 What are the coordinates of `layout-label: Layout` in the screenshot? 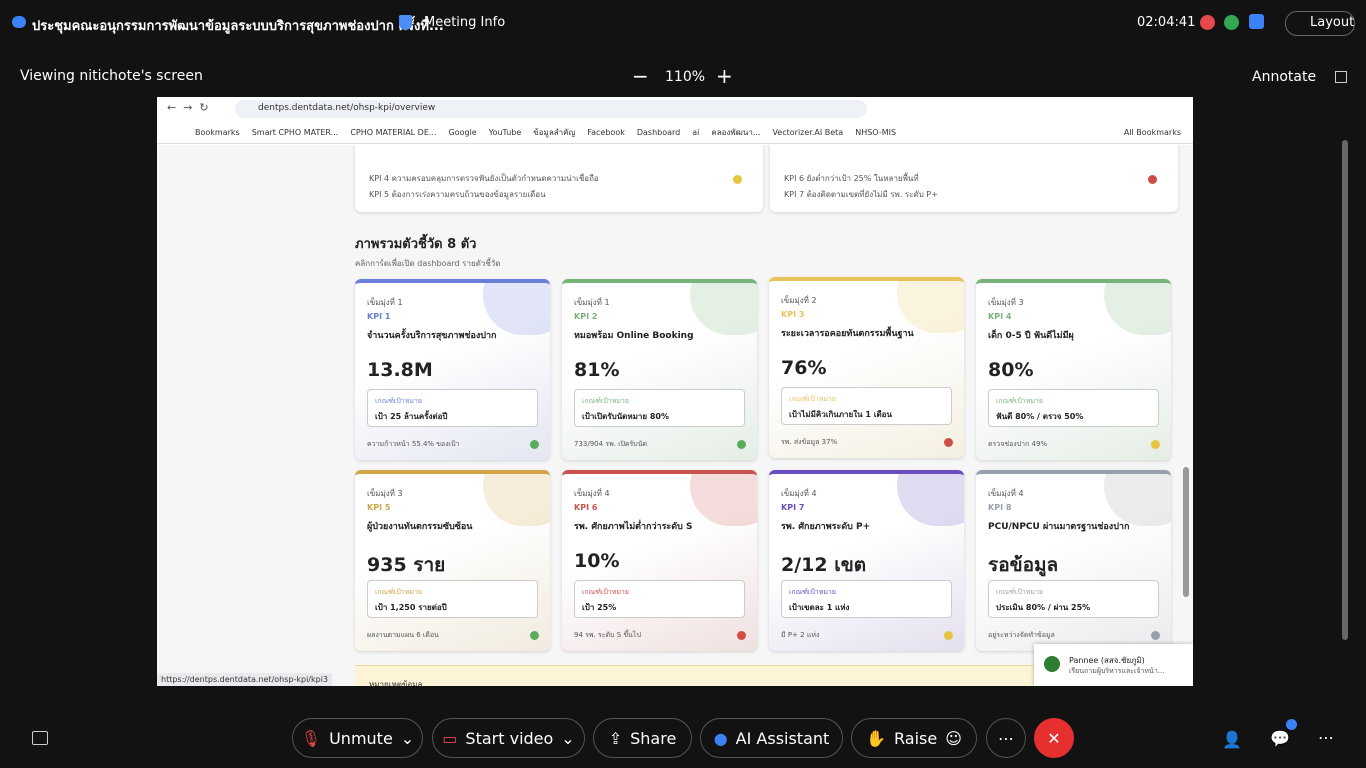 It's located at (1332, 22).